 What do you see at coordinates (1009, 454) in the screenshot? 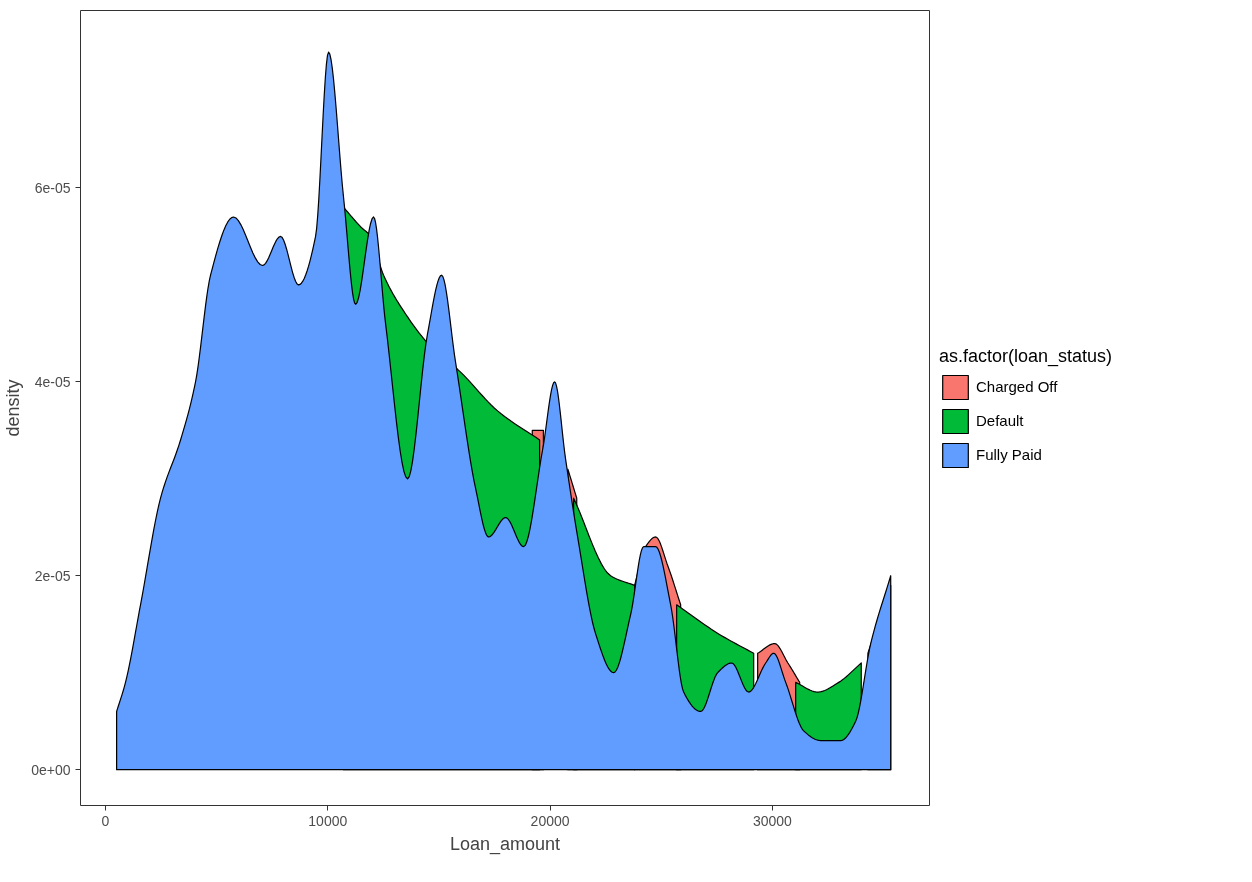
I see `legend-label: Fully Paid` at bounding box center [1009, 454].